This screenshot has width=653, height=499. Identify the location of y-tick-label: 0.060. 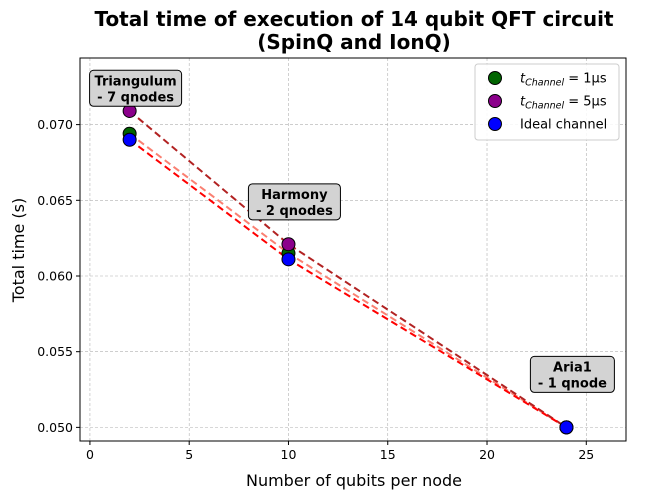
(55, 275).